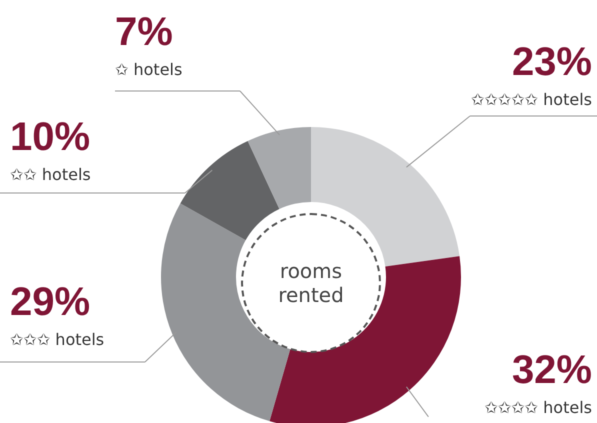 The width and height of the screenshot is (597, 423). I want to click on data-label: 10%, so click(50, 137).